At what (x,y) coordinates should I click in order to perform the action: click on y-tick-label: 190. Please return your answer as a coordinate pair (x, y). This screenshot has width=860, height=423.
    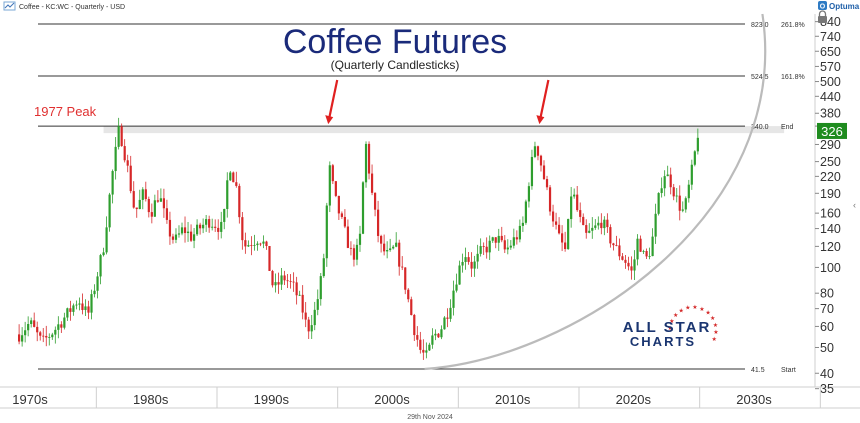
    Looking at the image, I should click on (830, 194).